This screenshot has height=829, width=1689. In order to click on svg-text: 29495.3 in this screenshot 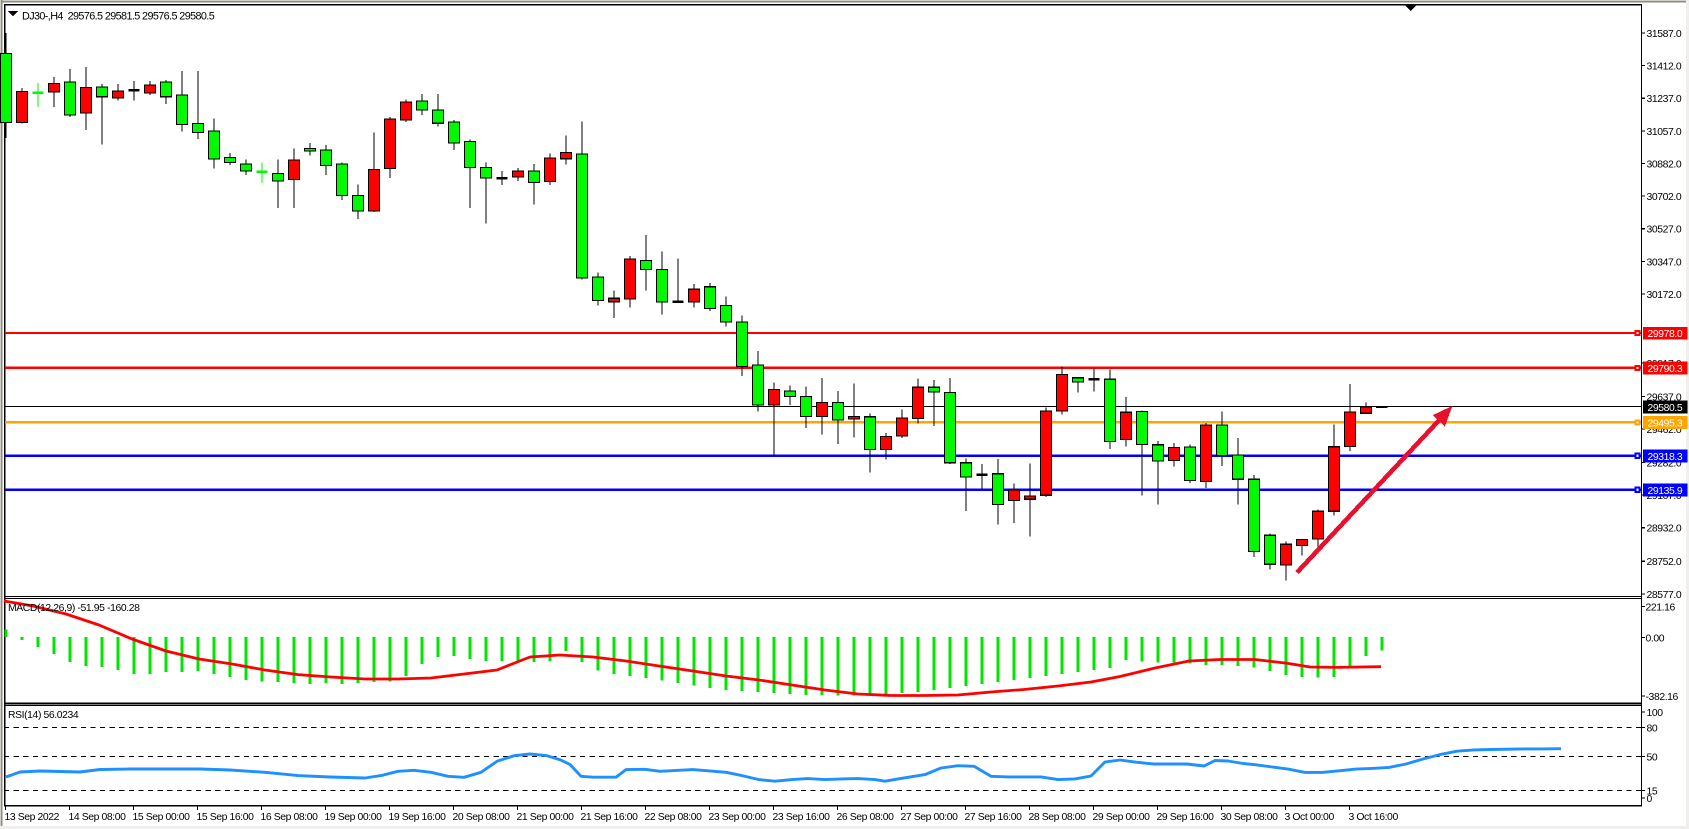, I will do `click(1665, 424)`.